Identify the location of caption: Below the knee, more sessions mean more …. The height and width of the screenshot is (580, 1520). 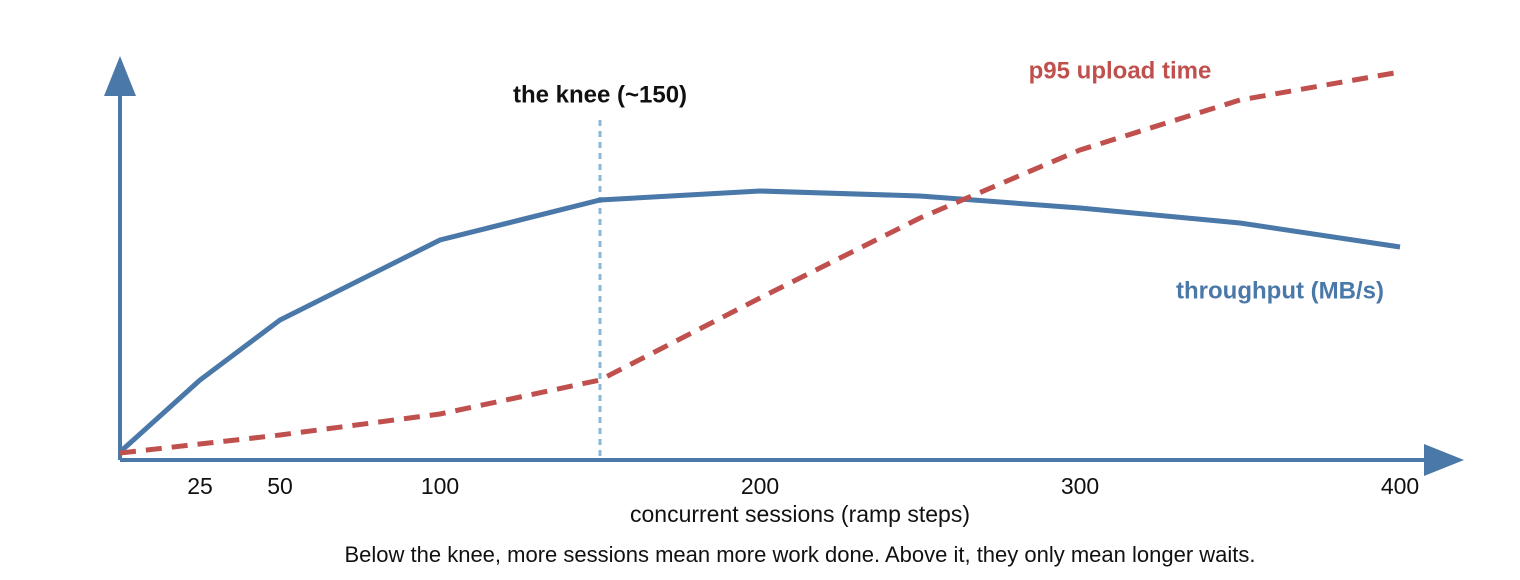
(799, 554).